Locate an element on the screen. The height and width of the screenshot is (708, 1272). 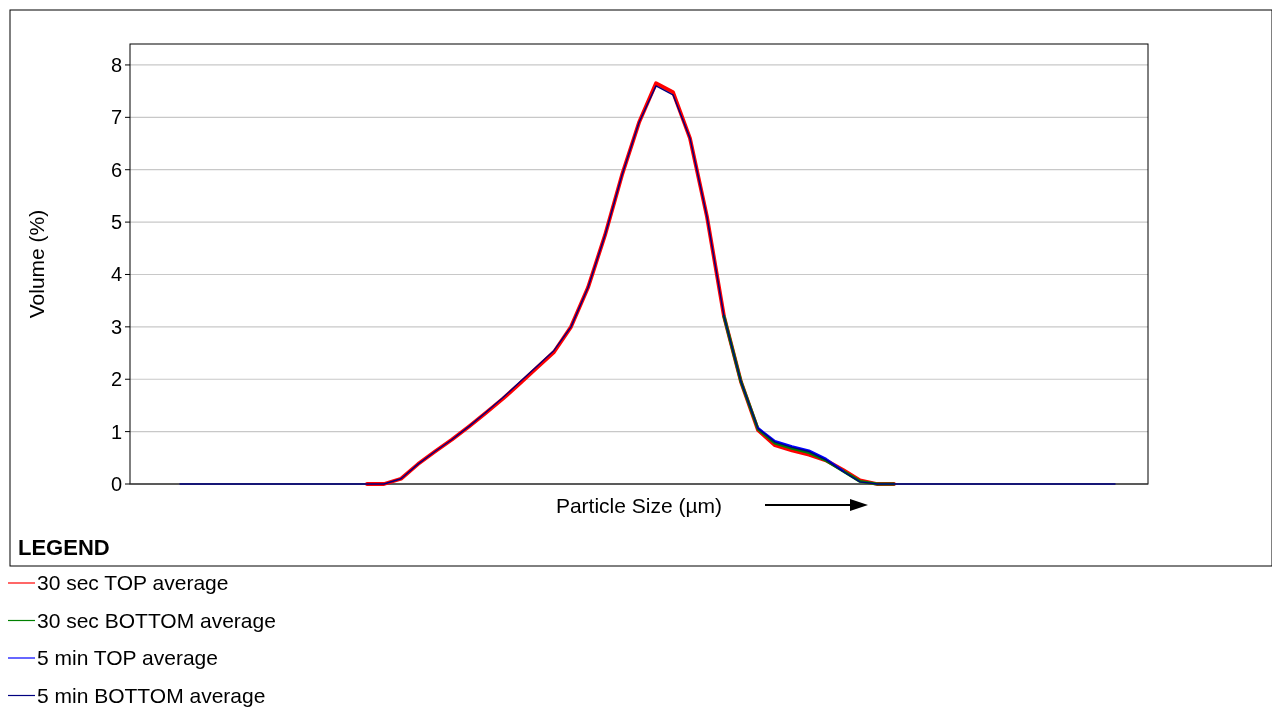
y-tick-label: 6 is located at coordinates (116, 169).